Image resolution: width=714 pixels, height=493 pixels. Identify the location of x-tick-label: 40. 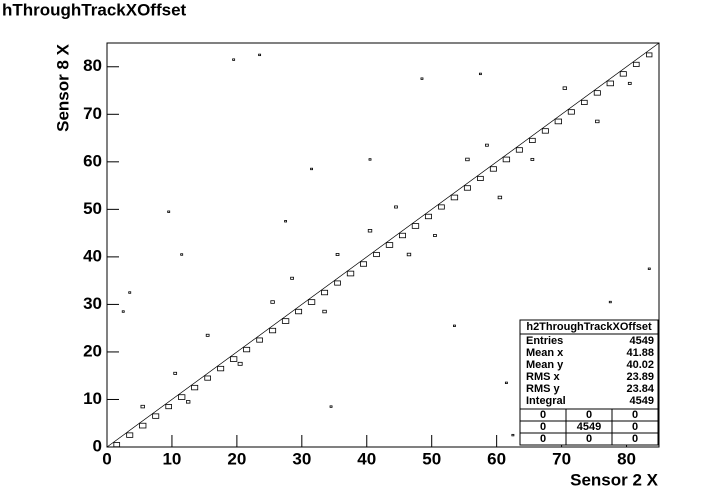
(366, 458).